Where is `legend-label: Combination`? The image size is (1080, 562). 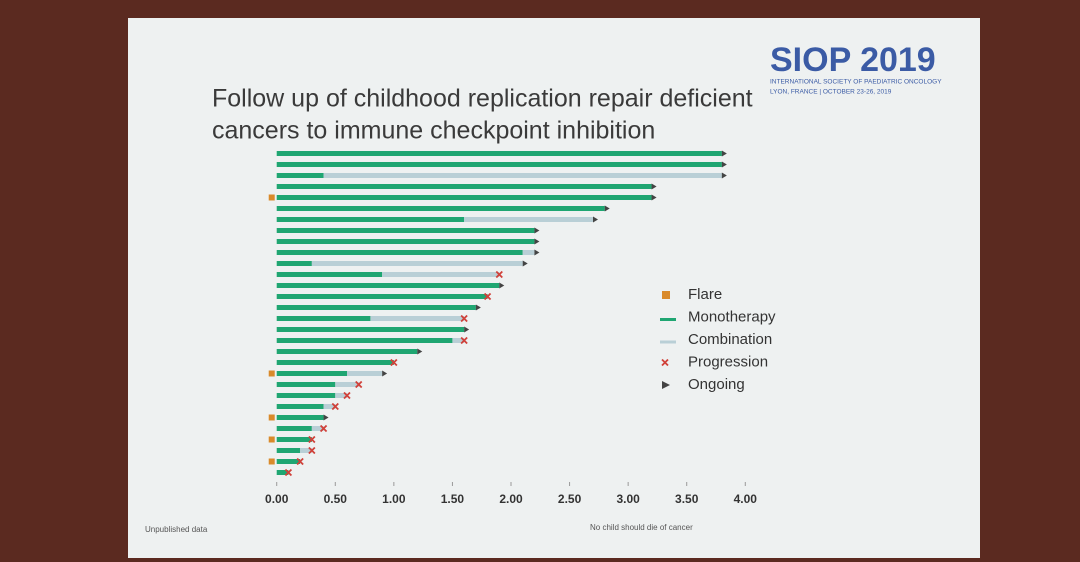 legend-label: Combination is located at coordinates (730, 339).